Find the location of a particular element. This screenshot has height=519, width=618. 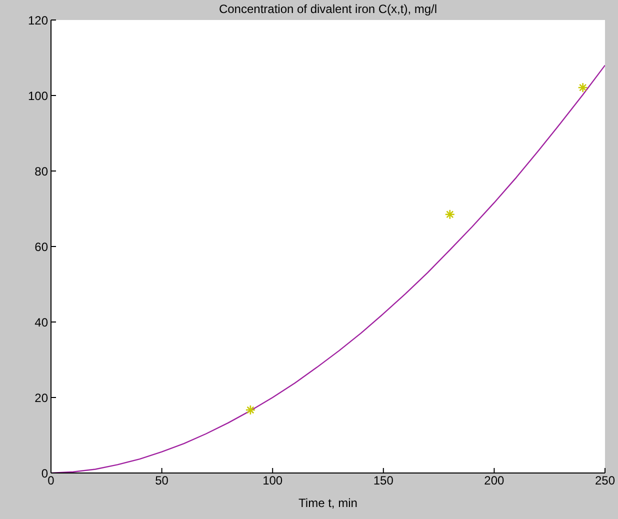

x-axis-title: Time t, min is located at coordinates (328, 503).